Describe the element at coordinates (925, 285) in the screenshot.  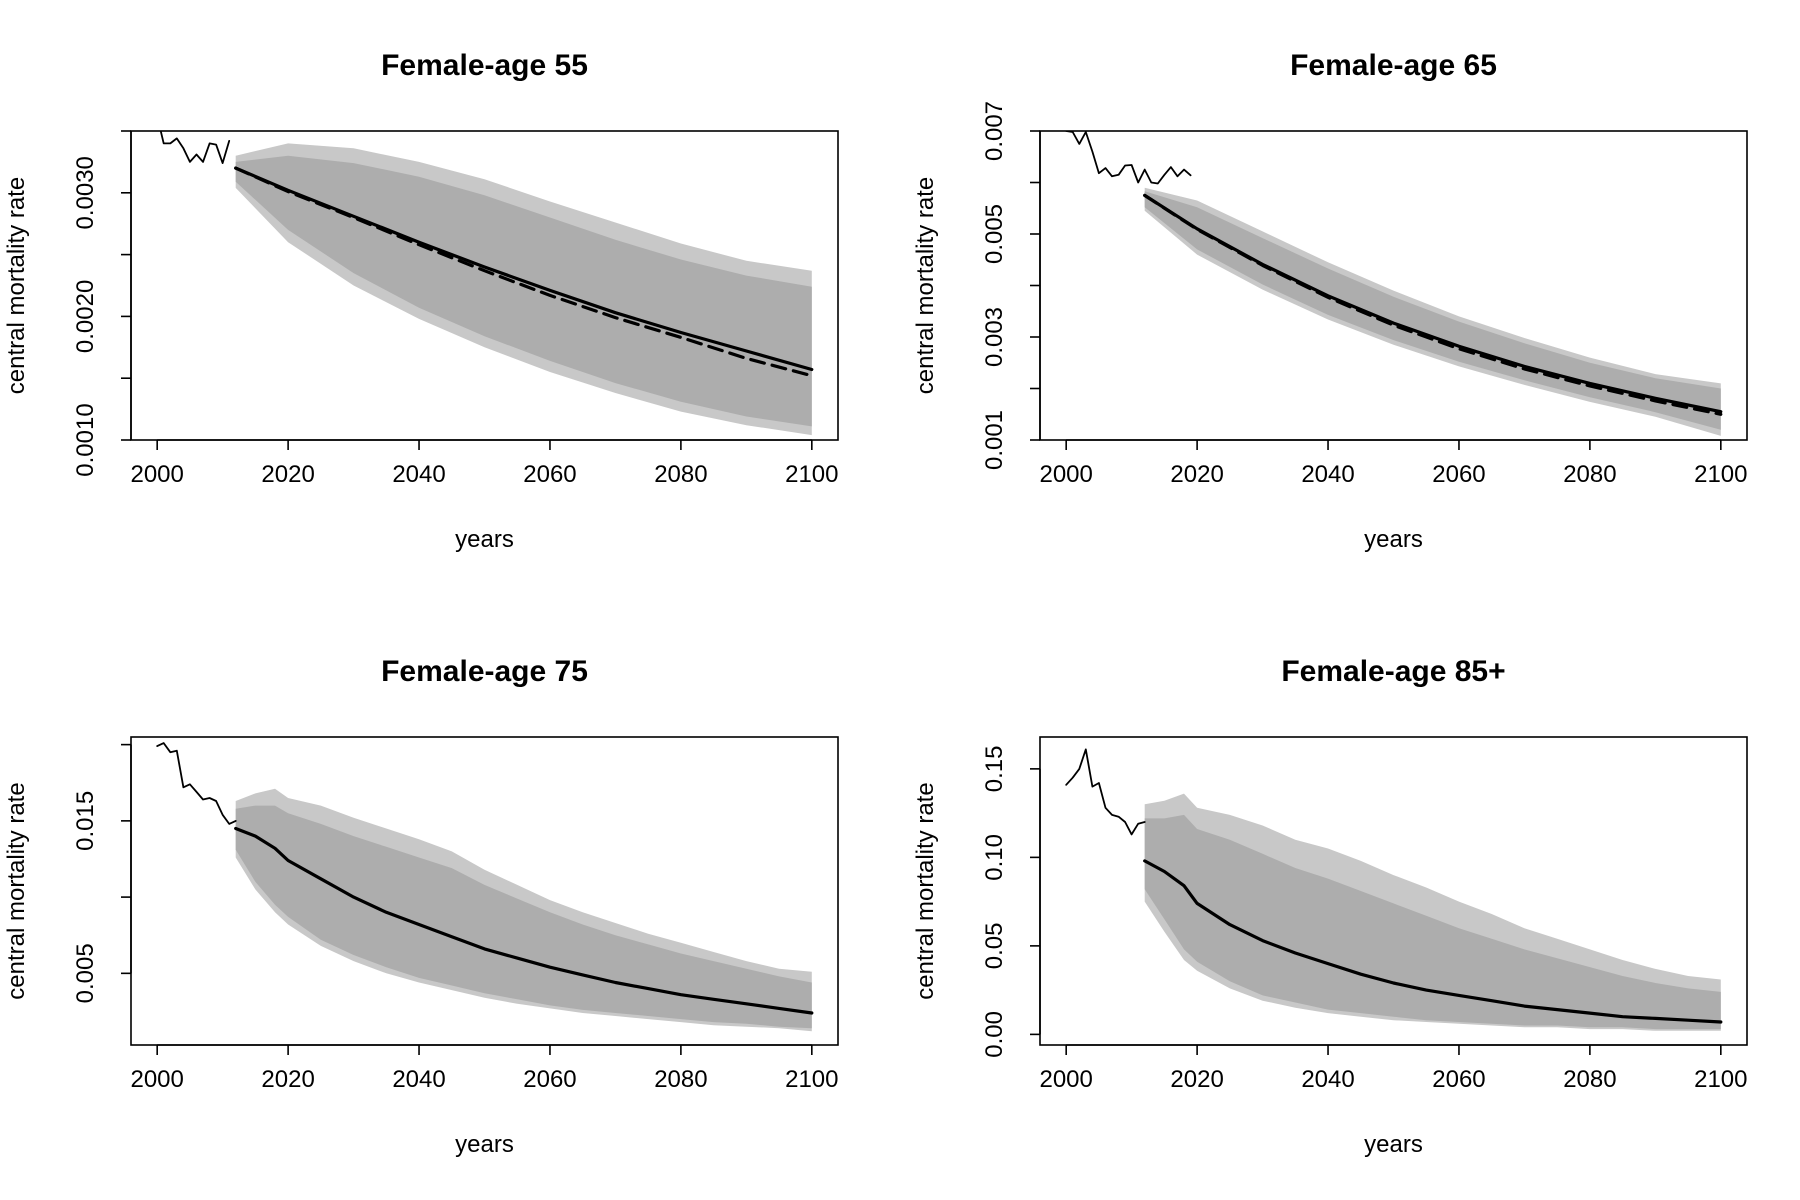
I see `chart-1-y-label: central mortality rate` at that location.